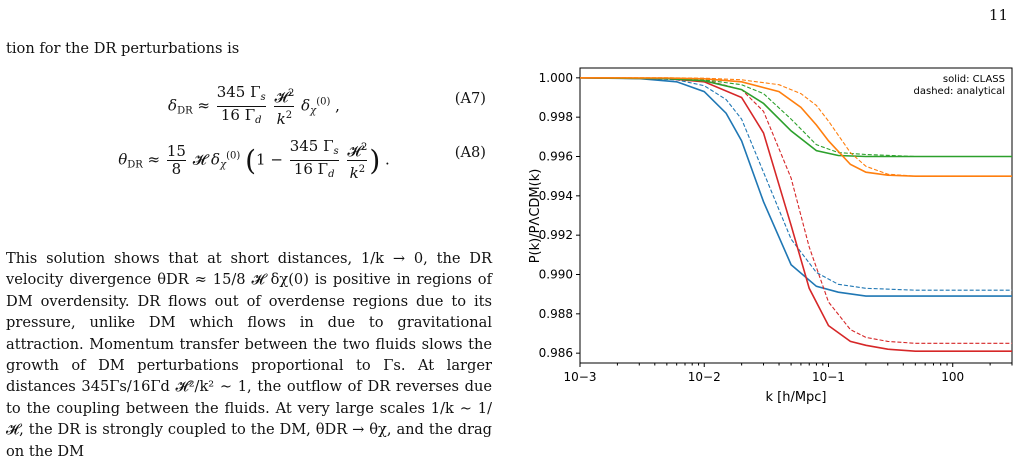 This screenshot has height=462, width=1028. I want to click on y-tick-label: 0.986, so click(556, 353).